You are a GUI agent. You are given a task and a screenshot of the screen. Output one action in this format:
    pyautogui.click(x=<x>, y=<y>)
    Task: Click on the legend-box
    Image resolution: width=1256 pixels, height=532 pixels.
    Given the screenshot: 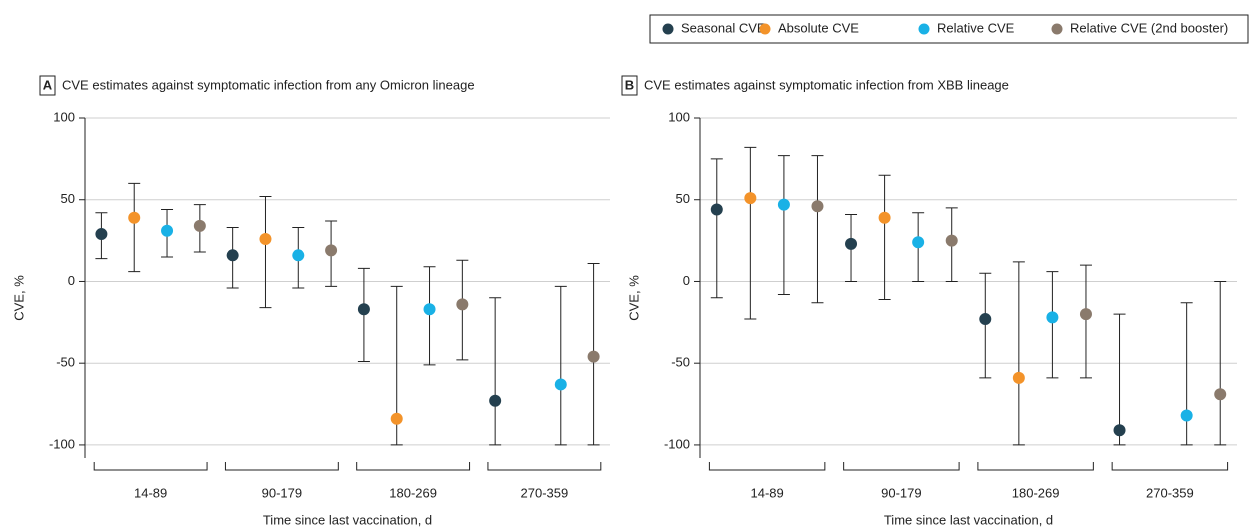 What is the action you would take?
    pyautogui.click(x=949, y=29)
    